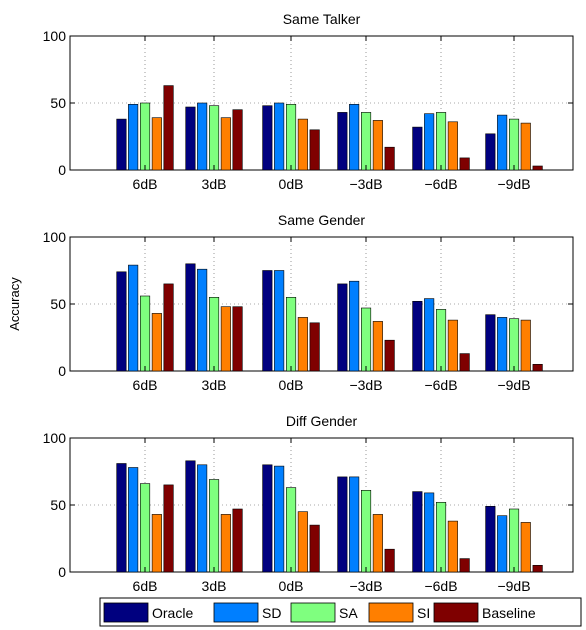 Image resolution: width=586 pixels, height=630 pixels. What do you see at coordinates (423, 613) in the screenshot?
I see `legend-label: SI` at bounding box center [423, 613].